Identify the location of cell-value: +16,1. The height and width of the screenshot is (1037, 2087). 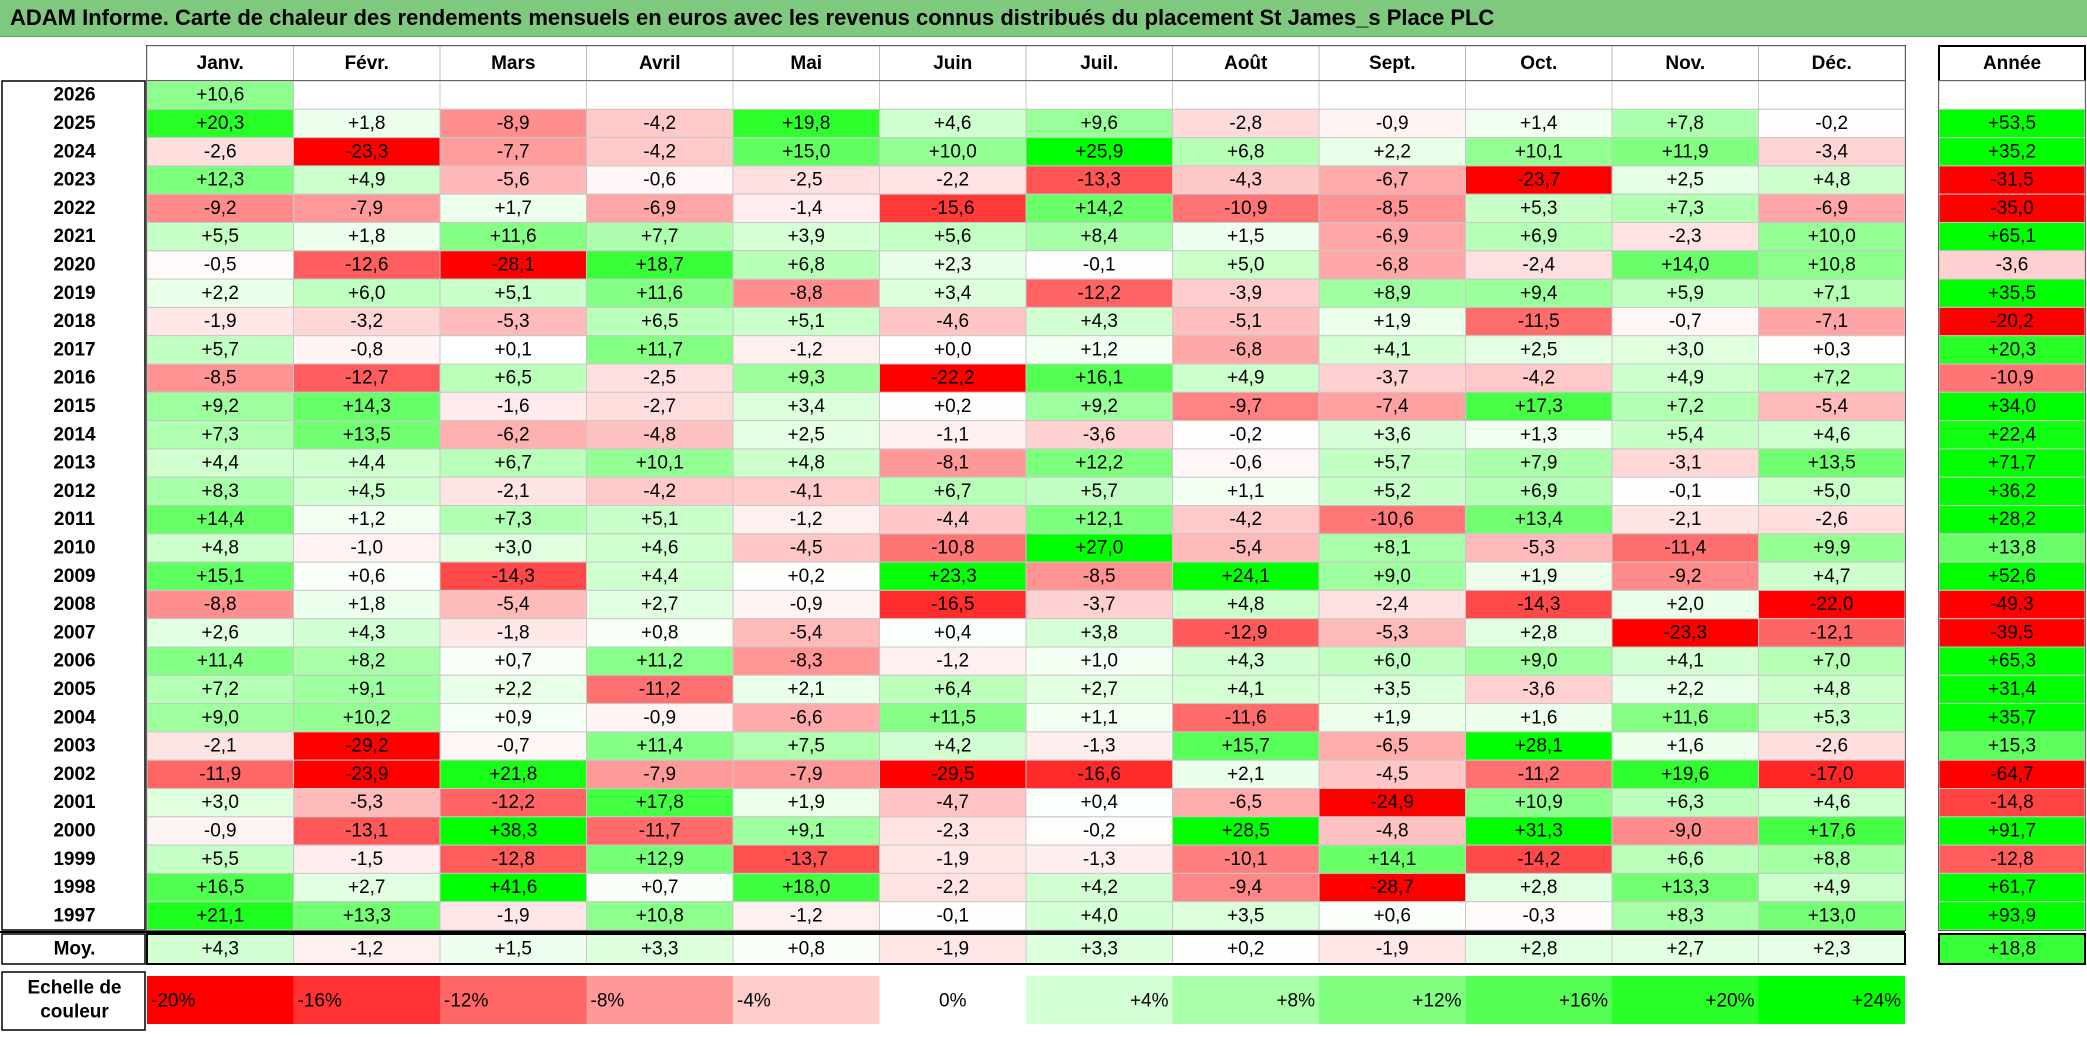
(1099, 378).